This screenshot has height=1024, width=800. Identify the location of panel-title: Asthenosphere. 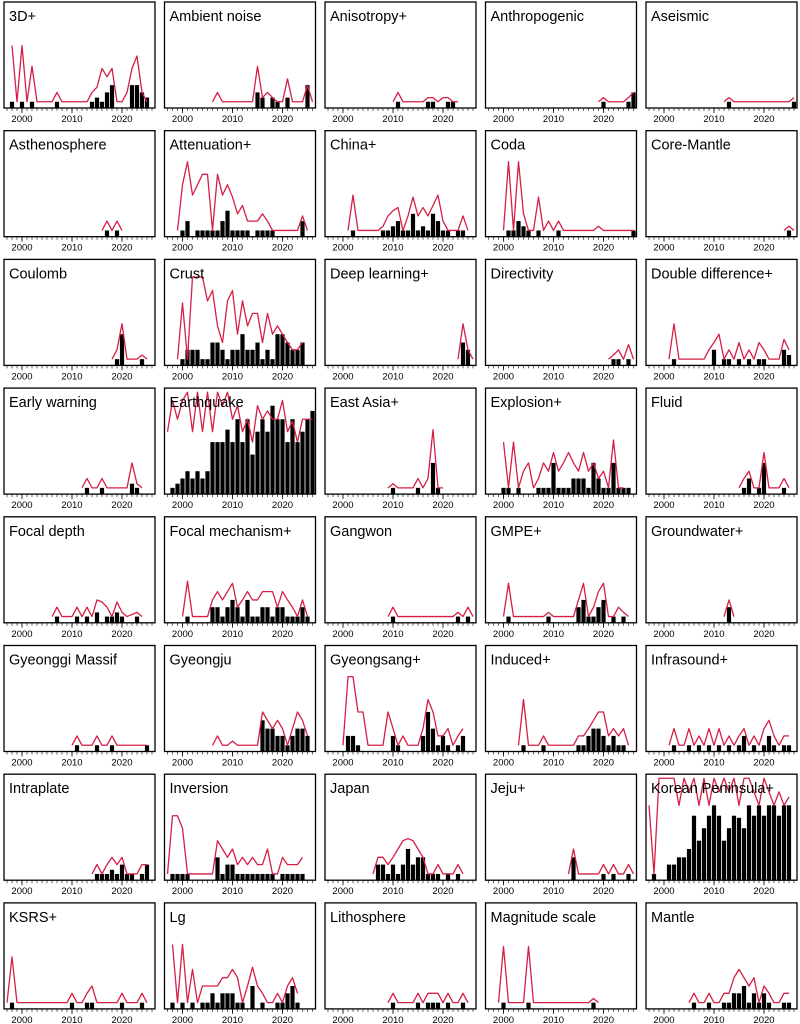
(58, 146).